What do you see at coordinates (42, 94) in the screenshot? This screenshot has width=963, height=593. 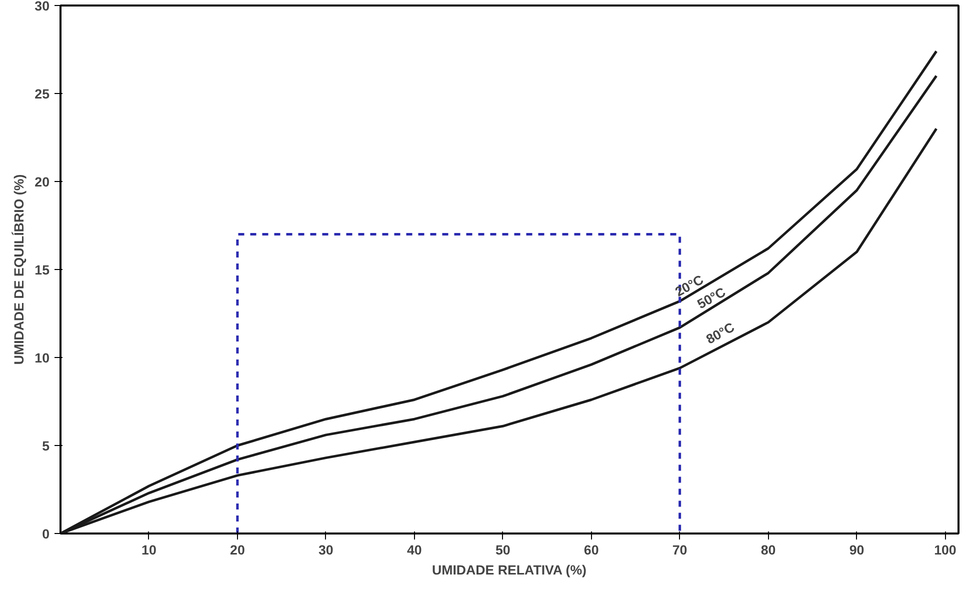 I see `y-tick-label: 25` at bounding box center [42, 94].